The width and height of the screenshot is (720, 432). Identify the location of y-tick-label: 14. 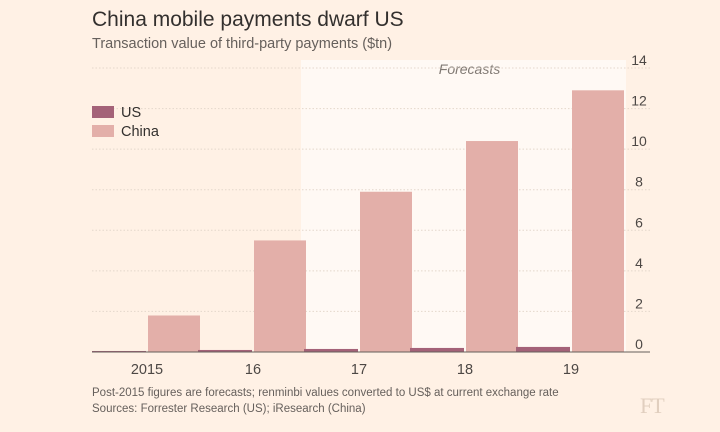
(639, 60).